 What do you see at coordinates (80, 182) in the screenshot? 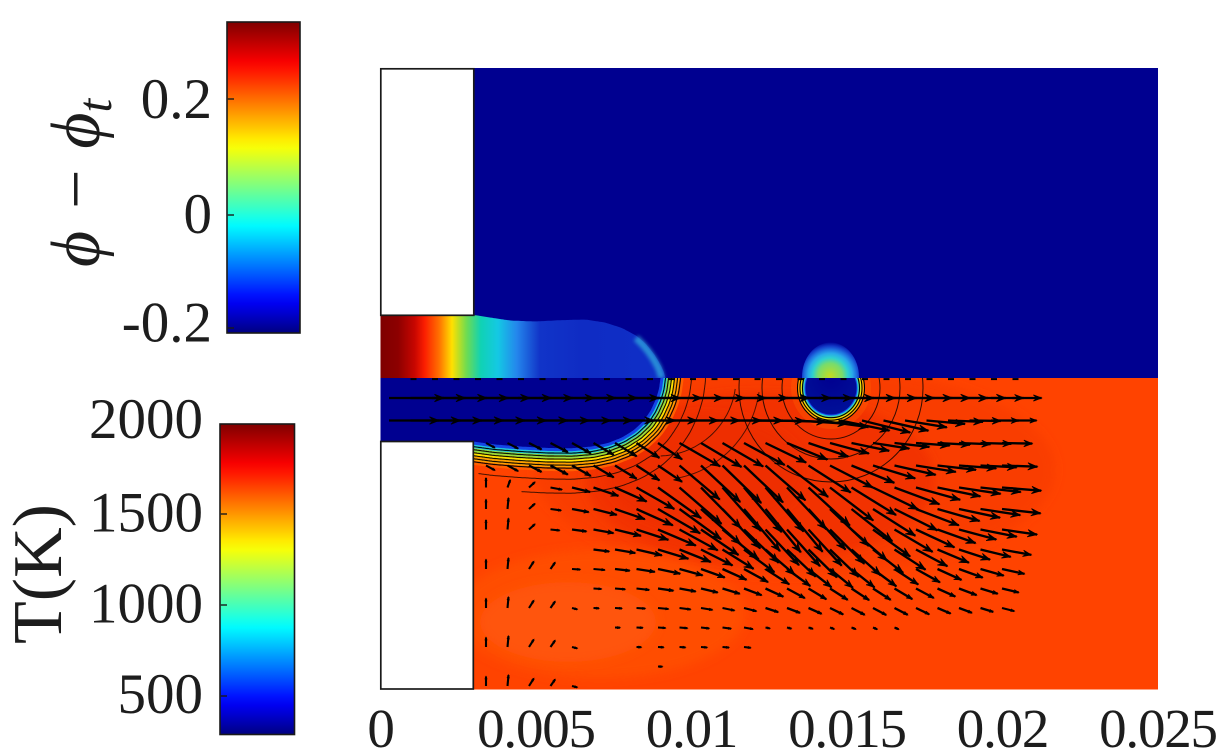
I see `svg-text: ϕ − ϕt` at bounding box center [80, 182].